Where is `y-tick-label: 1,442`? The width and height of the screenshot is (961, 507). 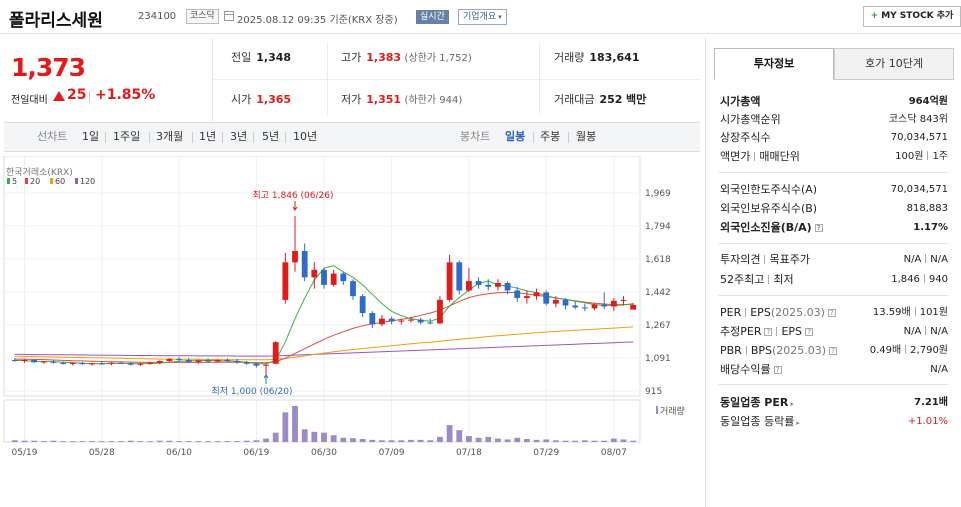
y-tick-label: 1,442 is located at coordinates (658, 293).